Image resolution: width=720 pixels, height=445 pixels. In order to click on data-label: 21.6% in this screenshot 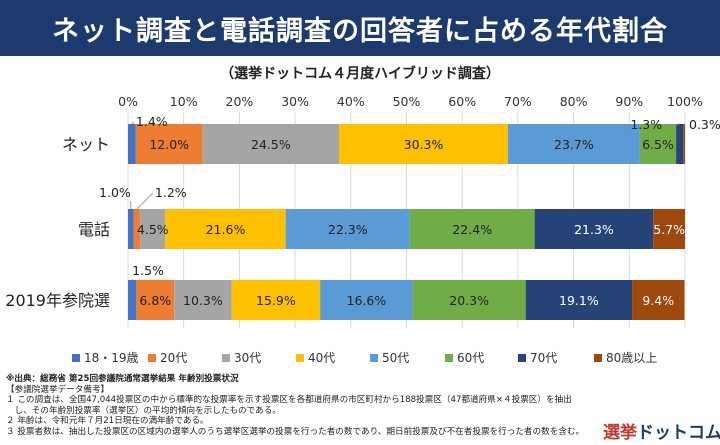, I will do `click(226, 229)`.